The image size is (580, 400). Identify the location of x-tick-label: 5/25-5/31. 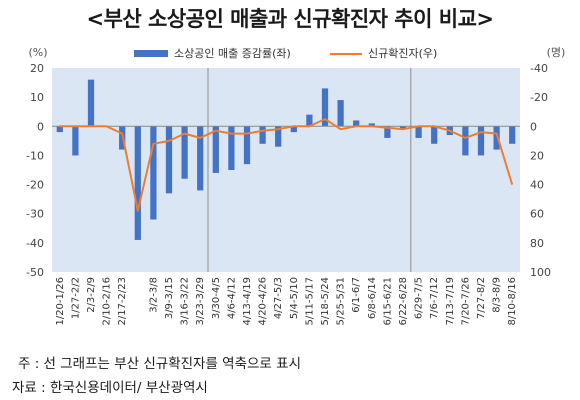
(341, 301).